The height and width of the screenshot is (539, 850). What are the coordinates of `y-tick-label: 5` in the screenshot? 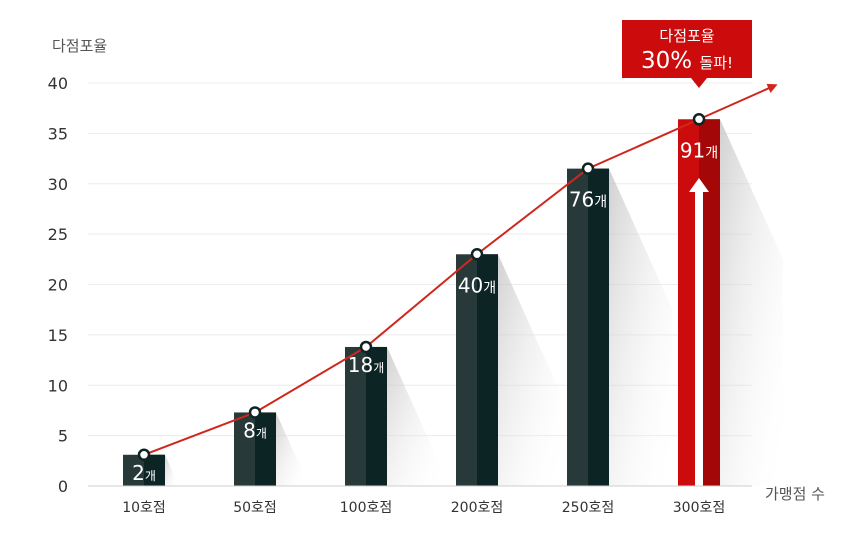 It's located at (63, 436).